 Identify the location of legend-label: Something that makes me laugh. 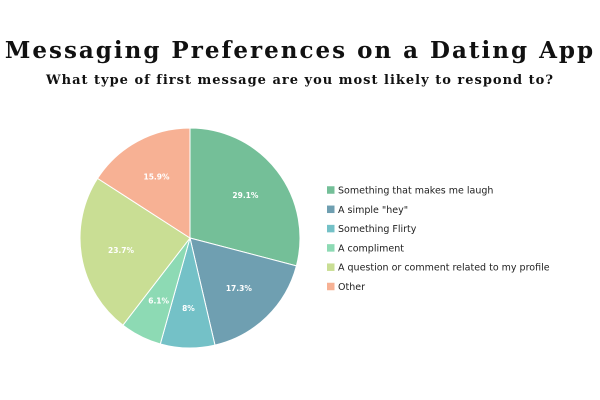
(415, 191).